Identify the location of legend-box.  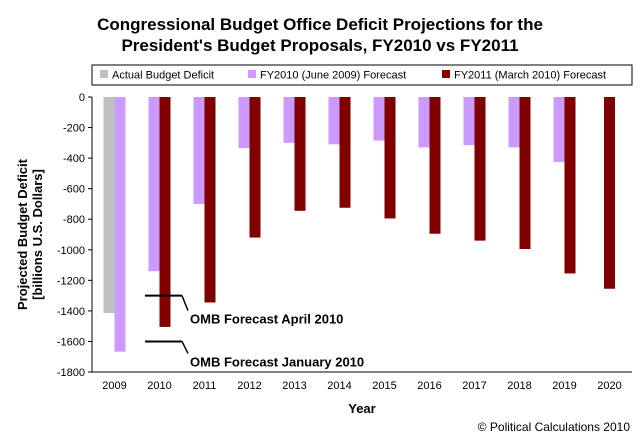
(362, 75).